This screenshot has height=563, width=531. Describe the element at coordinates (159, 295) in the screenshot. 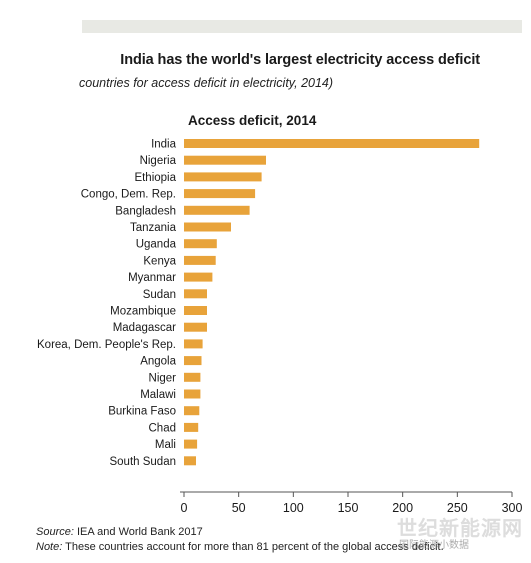

I see `category-label-9: Sudan` at that location.